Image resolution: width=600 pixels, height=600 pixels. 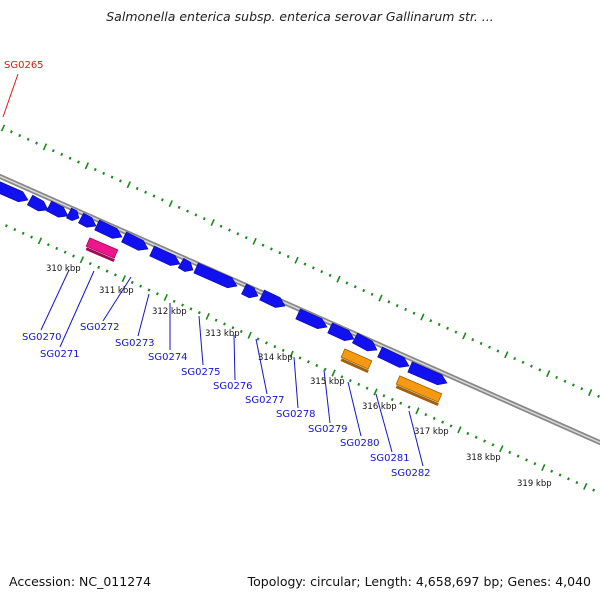 I want to click on gene-label: SG0275, so click(x=201, y=372).